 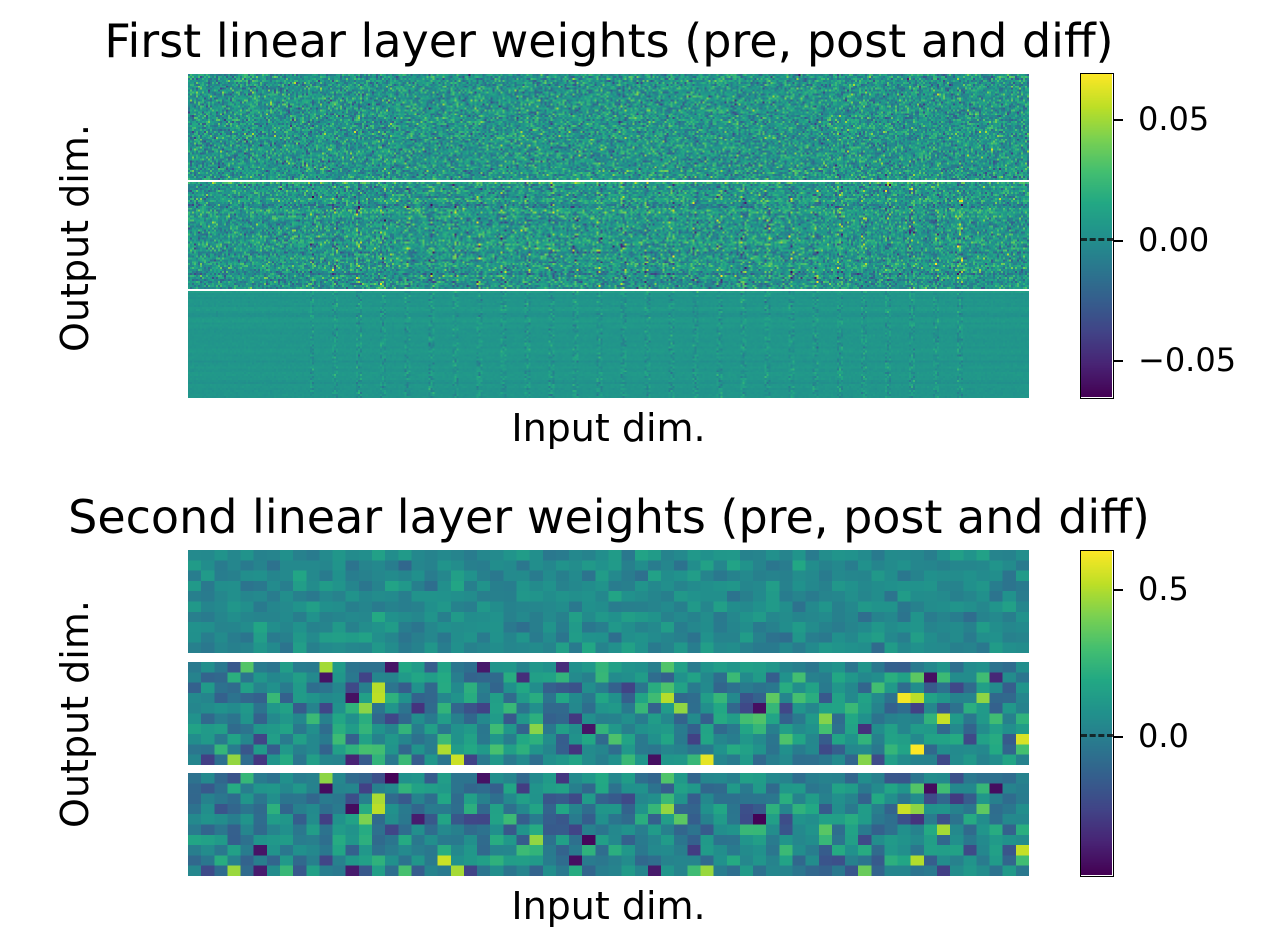 What do you see at coordinates (1174, 119) in the screenshot?
I see `chart1-colorbar-ticklabel-0: 0.05` at bounding box center [1174, 119].